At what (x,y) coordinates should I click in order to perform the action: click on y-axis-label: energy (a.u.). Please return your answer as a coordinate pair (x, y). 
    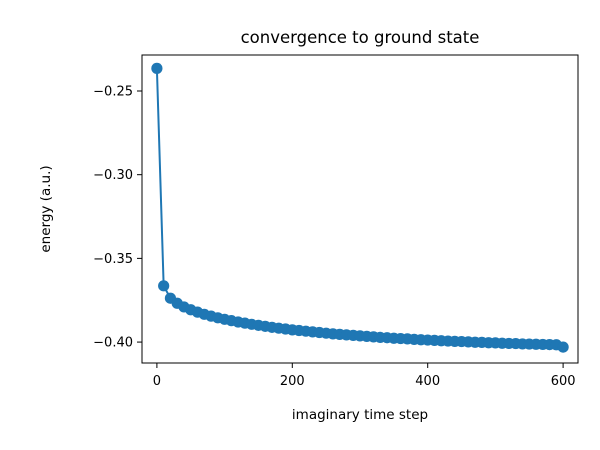
    Looking at the image, I should click on (46, 208).